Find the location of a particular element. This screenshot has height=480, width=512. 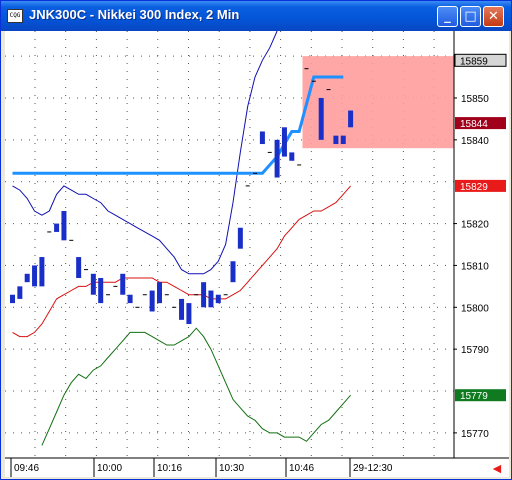

time-axis: 09:46 10:00 10:16 10:30 10:46 29-12:30 ◄ is located at coordinates (257, 467).